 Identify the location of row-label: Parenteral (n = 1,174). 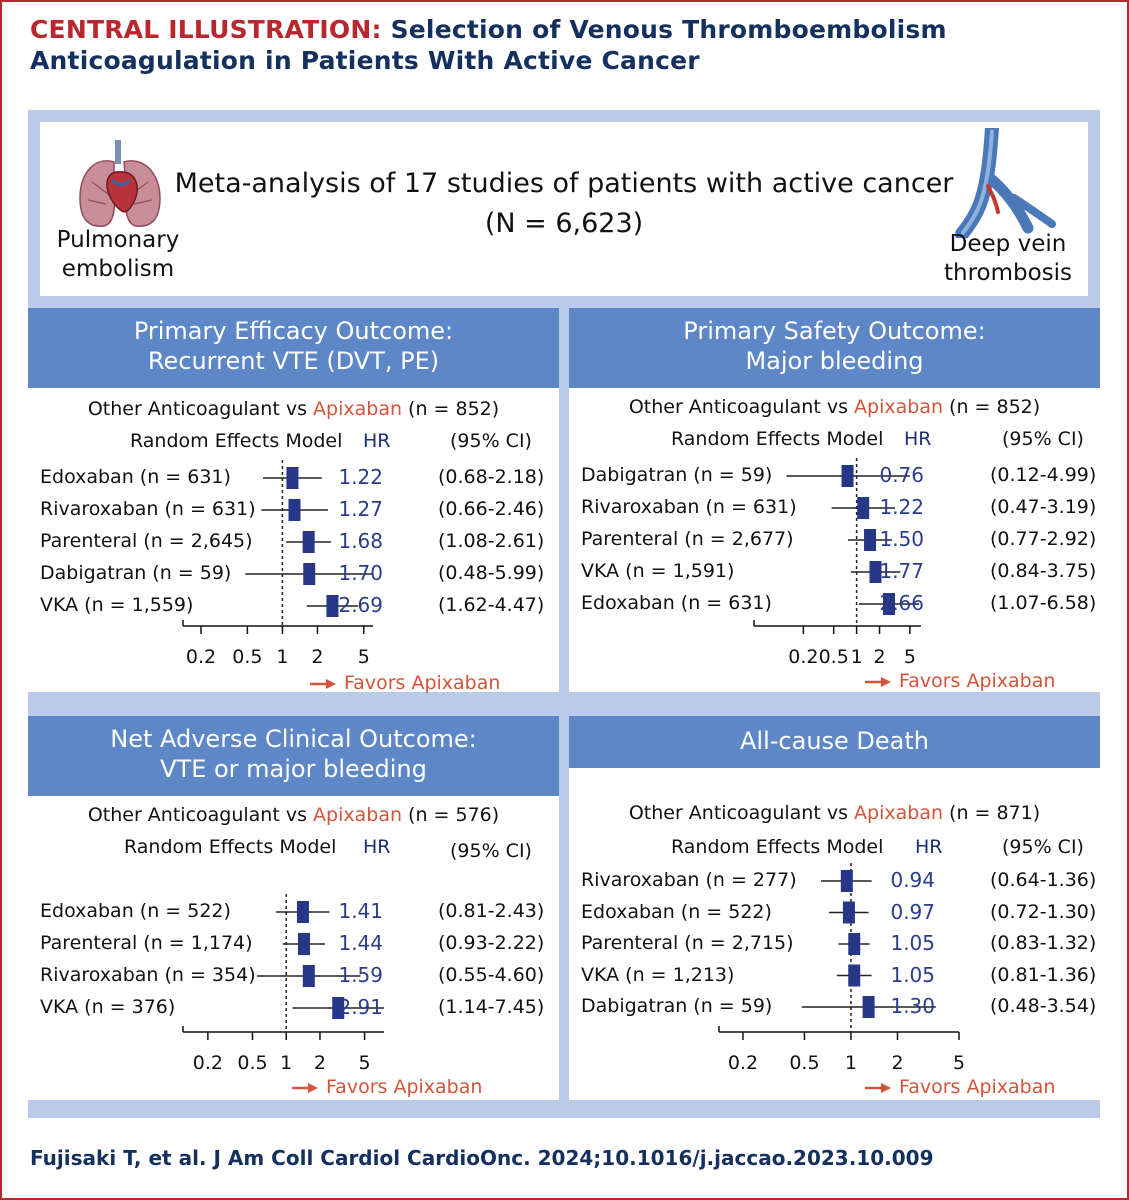
(146, 943).